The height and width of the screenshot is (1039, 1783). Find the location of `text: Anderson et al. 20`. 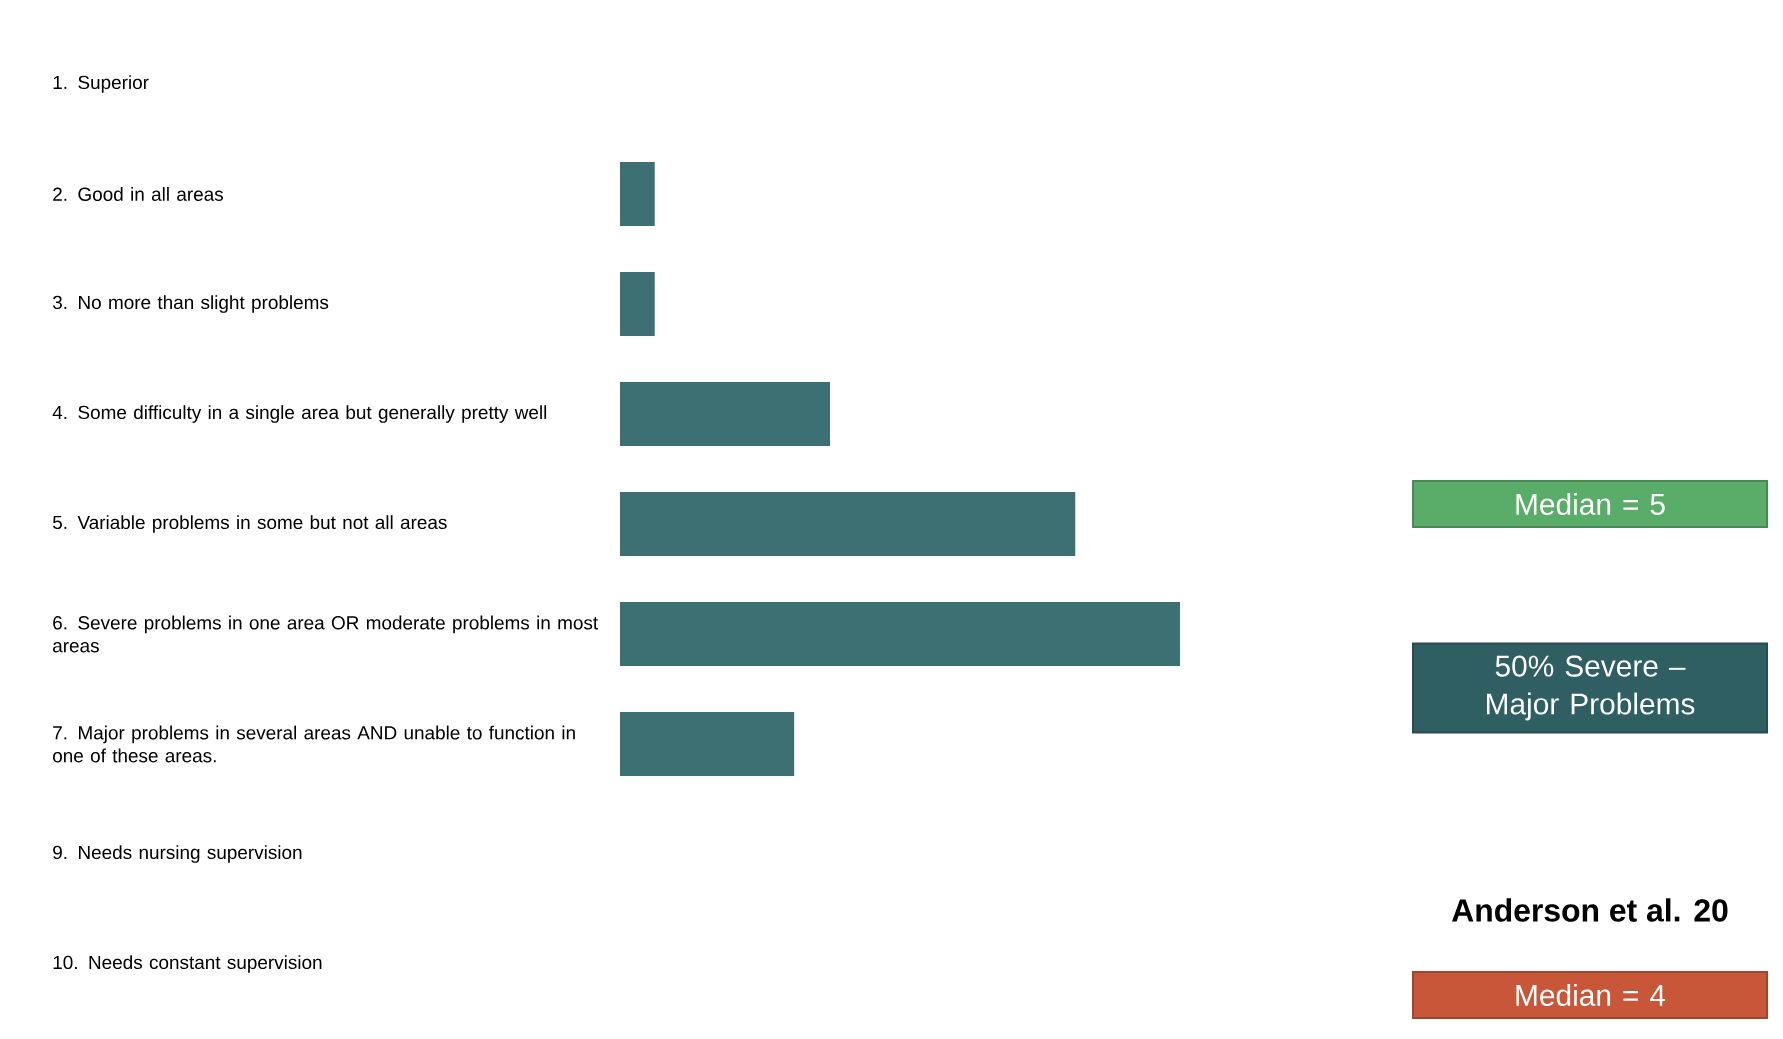

text: Anderson et al. 20 is located at coordinates (1590, 910).